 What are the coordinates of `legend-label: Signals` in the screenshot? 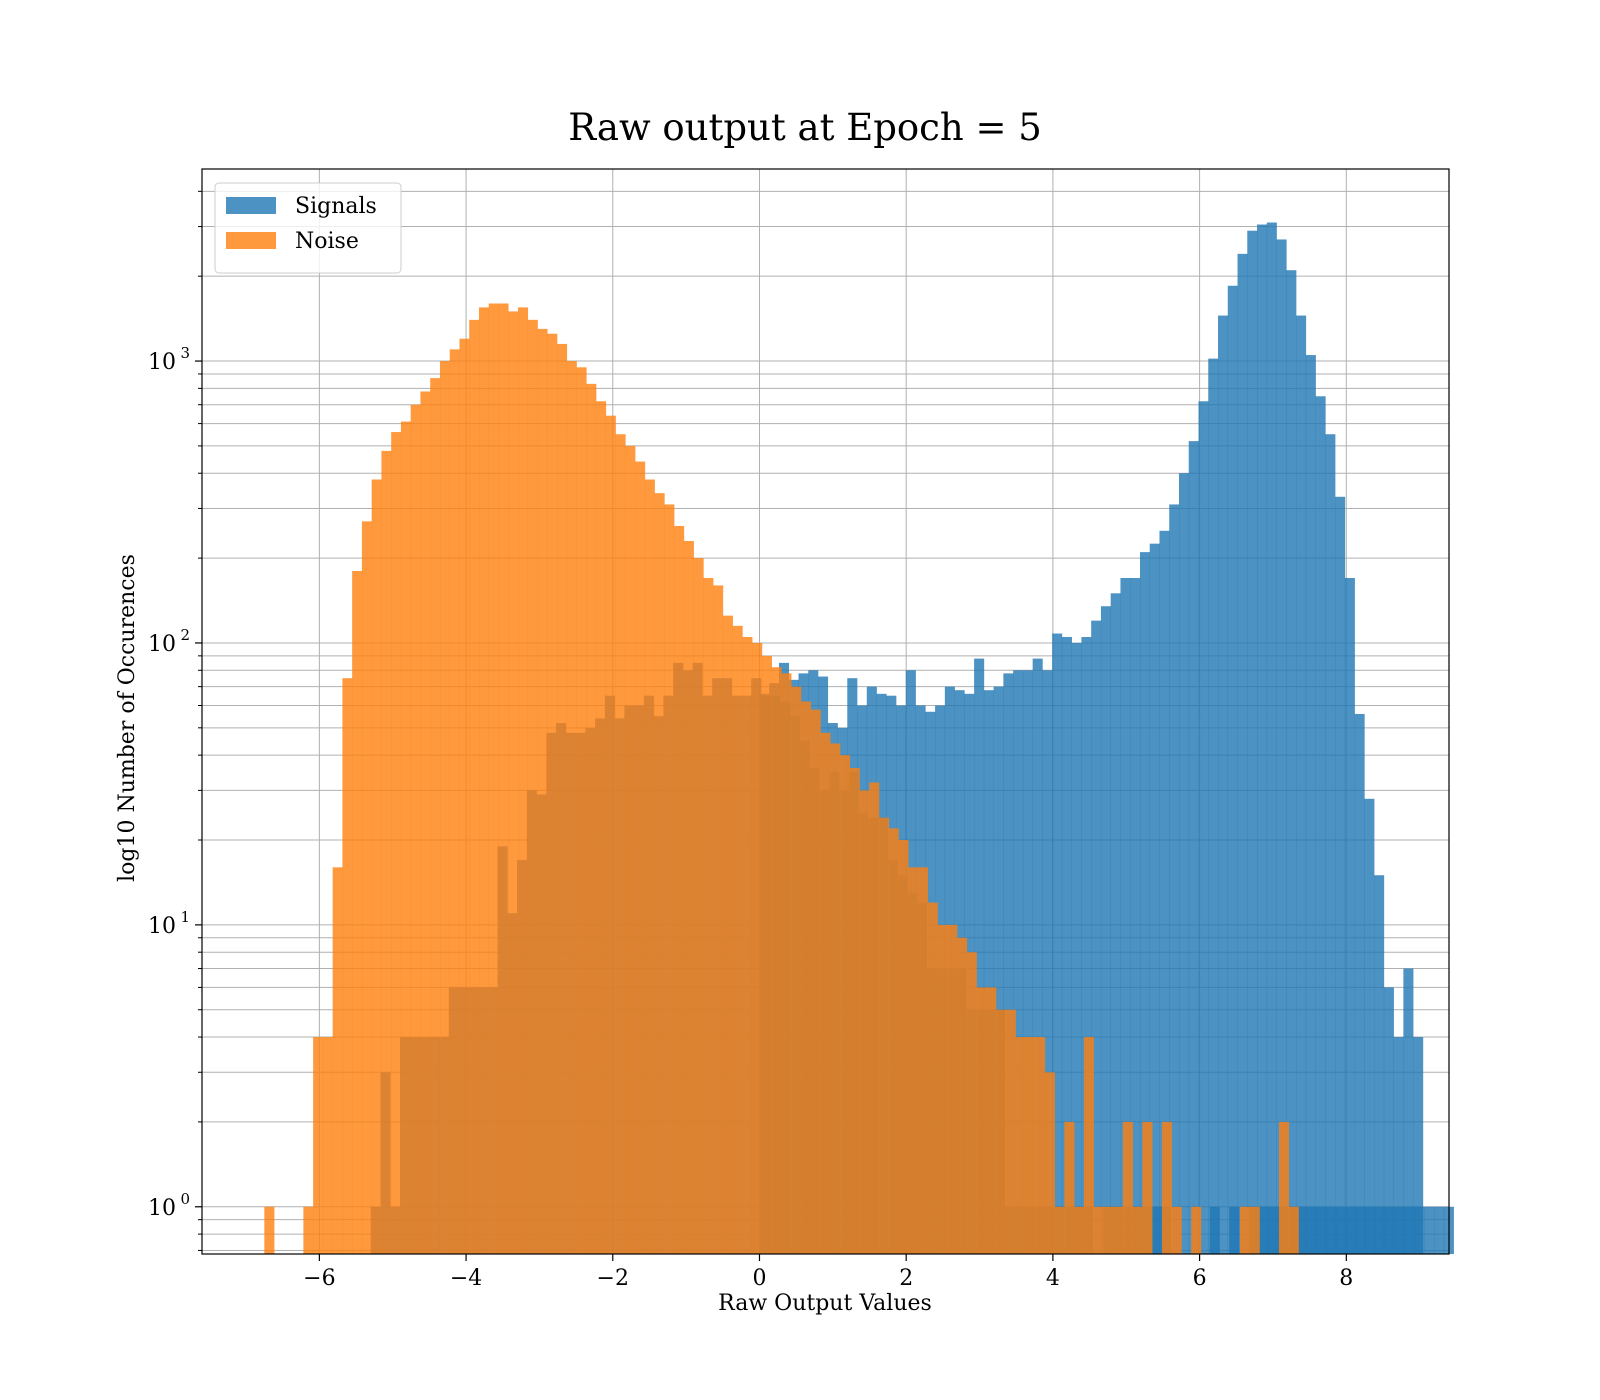 It's located at (336, 206).